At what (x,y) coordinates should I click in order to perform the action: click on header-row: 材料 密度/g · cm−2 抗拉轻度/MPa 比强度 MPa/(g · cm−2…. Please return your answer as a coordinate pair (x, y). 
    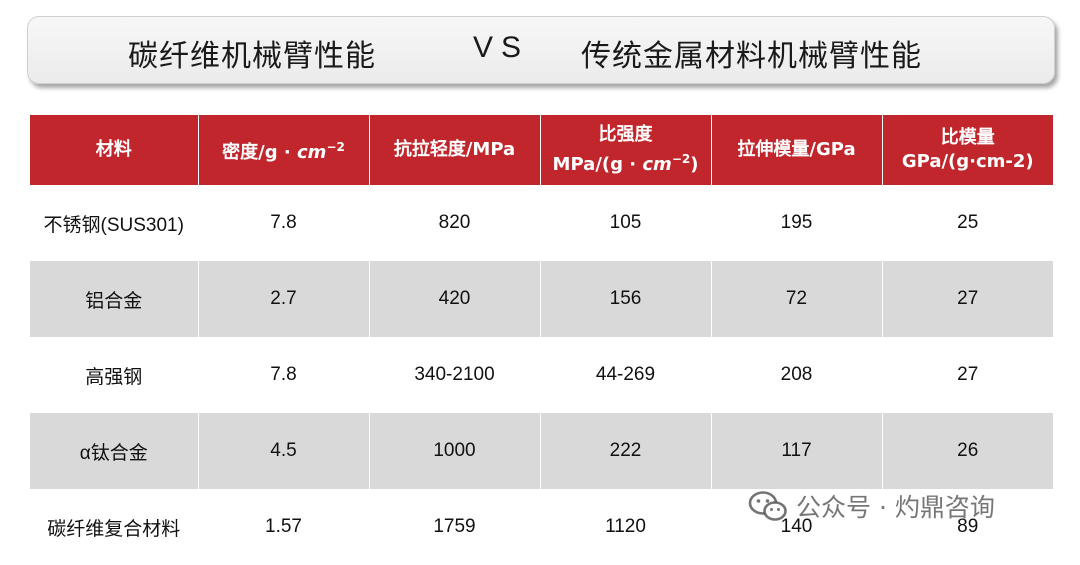
    Looking at the image, I should click on (541, 150).